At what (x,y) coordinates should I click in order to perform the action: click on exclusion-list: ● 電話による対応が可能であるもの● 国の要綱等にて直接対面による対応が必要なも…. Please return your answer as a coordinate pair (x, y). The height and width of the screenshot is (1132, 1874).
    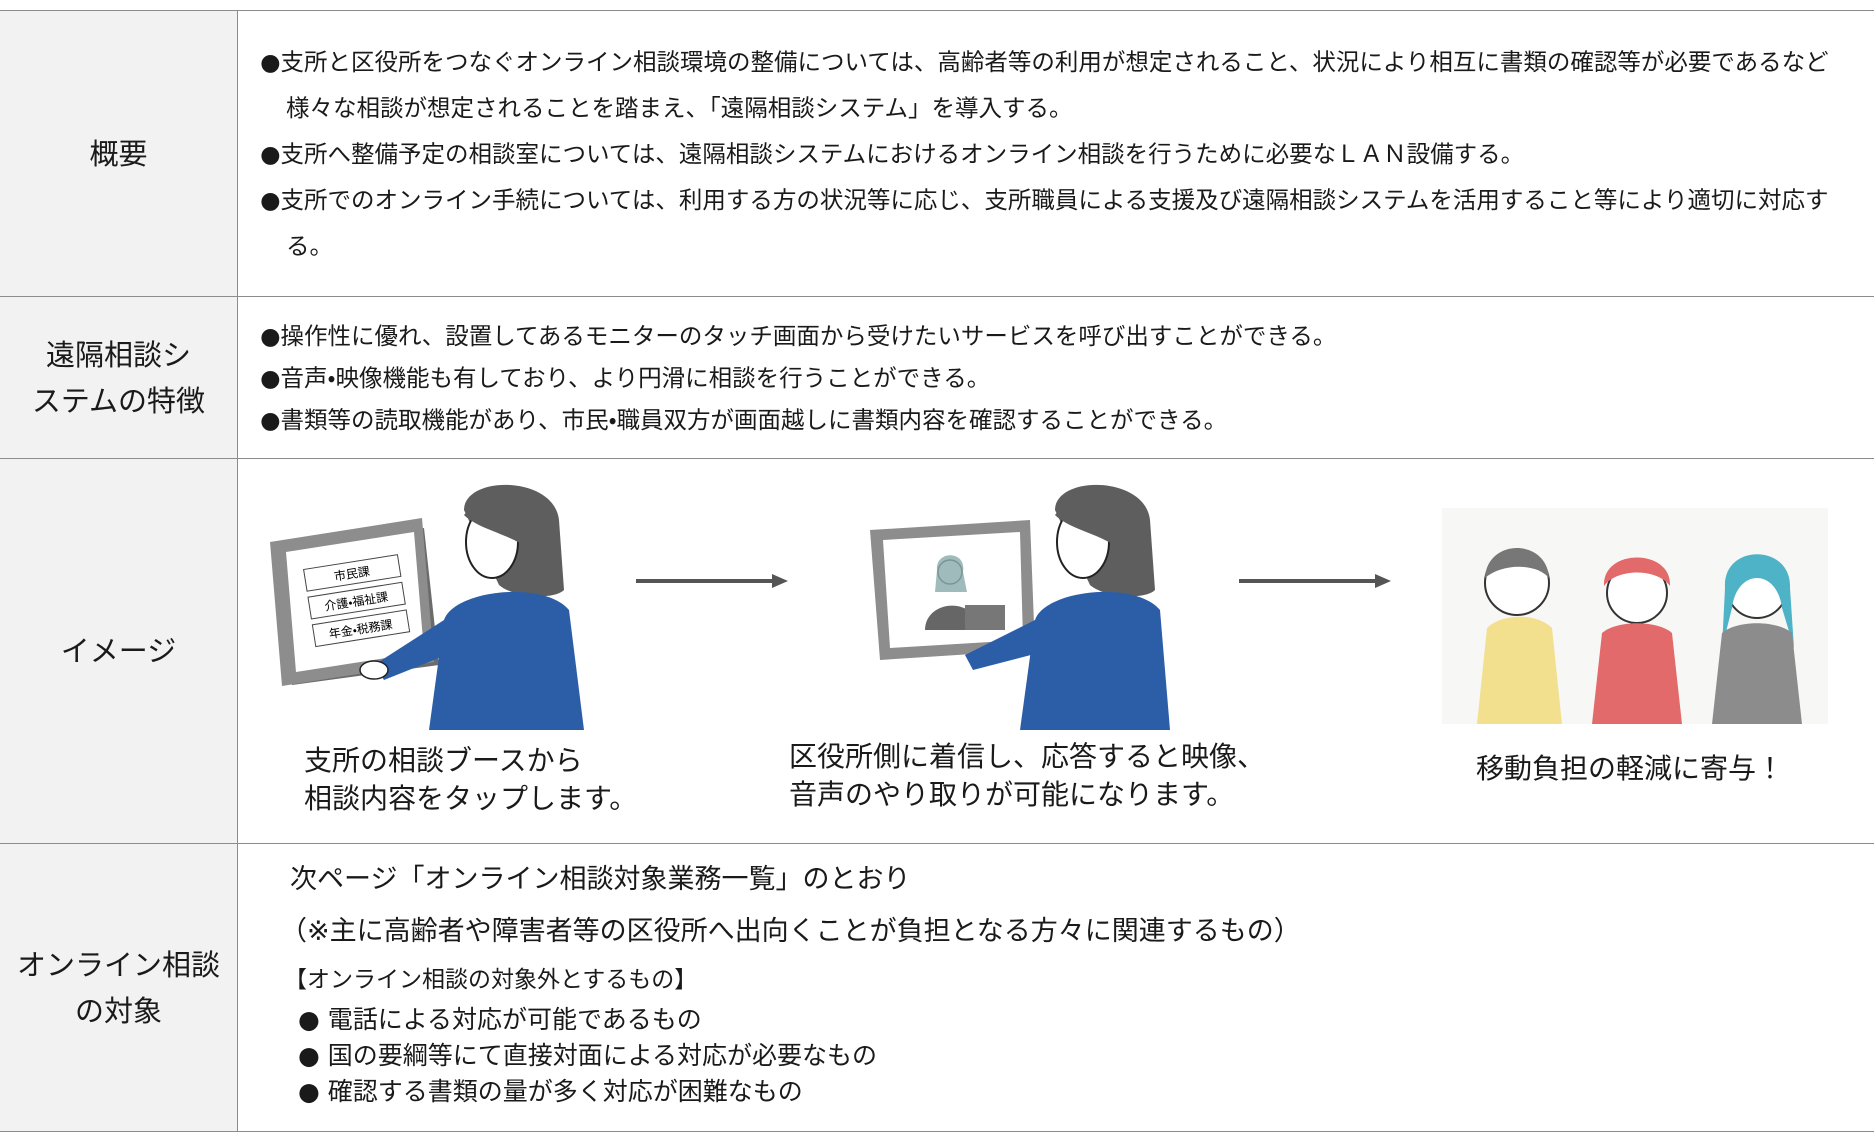
    Looking at the image, I should click on (1082, 1056).